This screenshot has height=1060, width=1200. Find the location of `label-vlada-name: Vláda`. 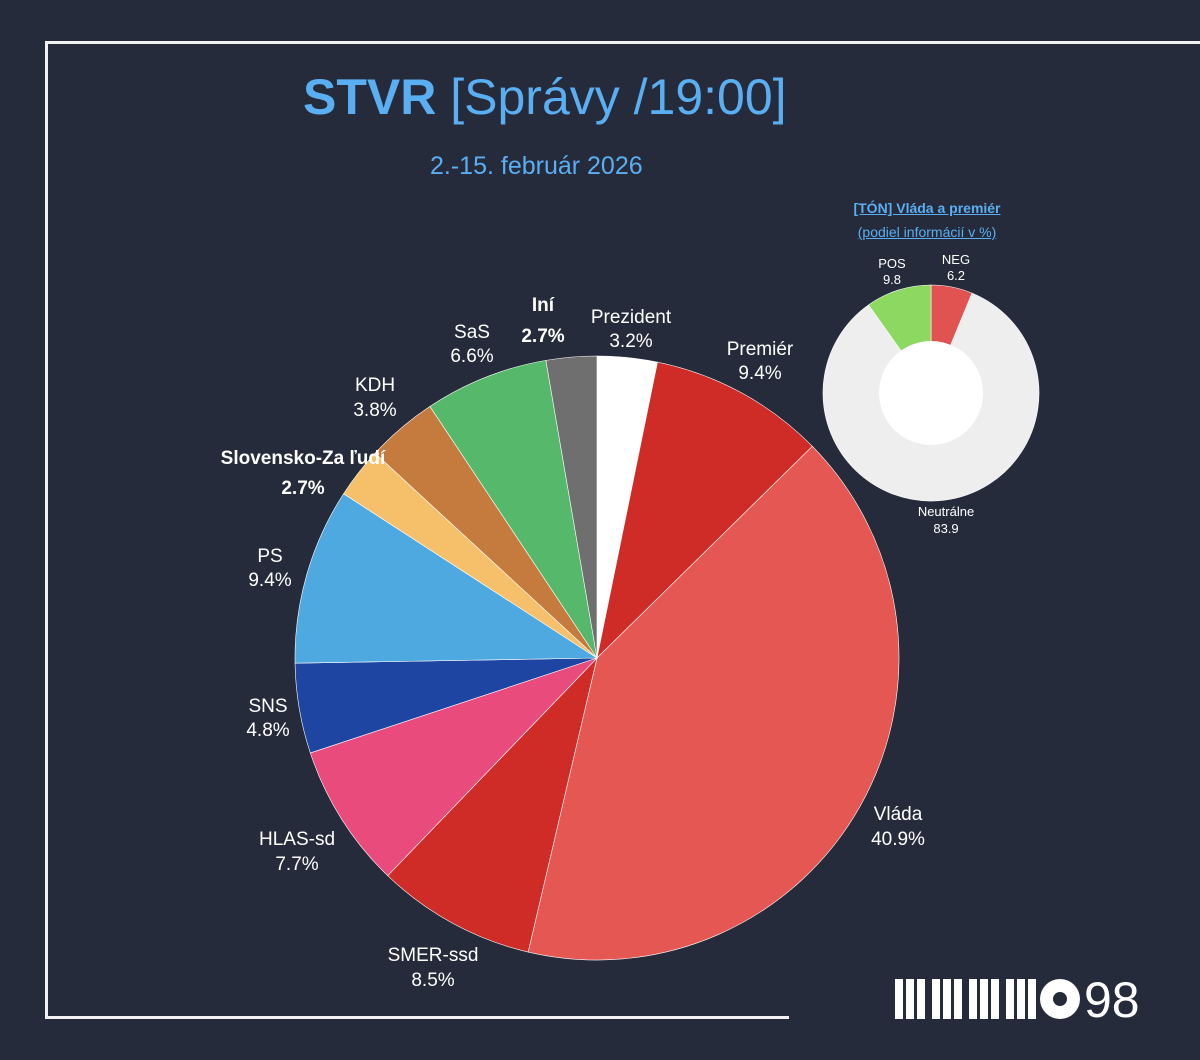

label-vlada-name: Vláda is located at coordinates (898, 814).